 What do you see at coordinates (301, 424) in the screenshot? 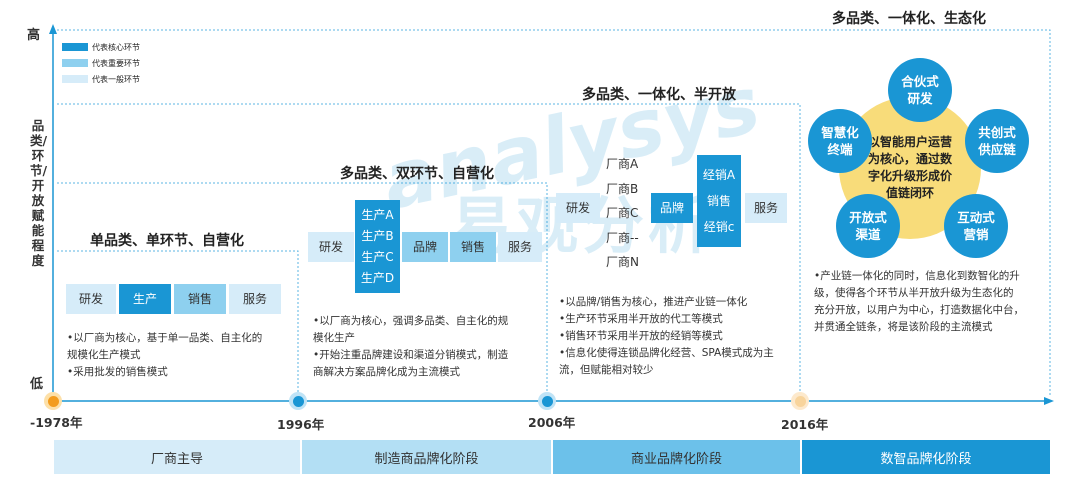
I see `year-label: 1996年` at bounding box center [301, 424].